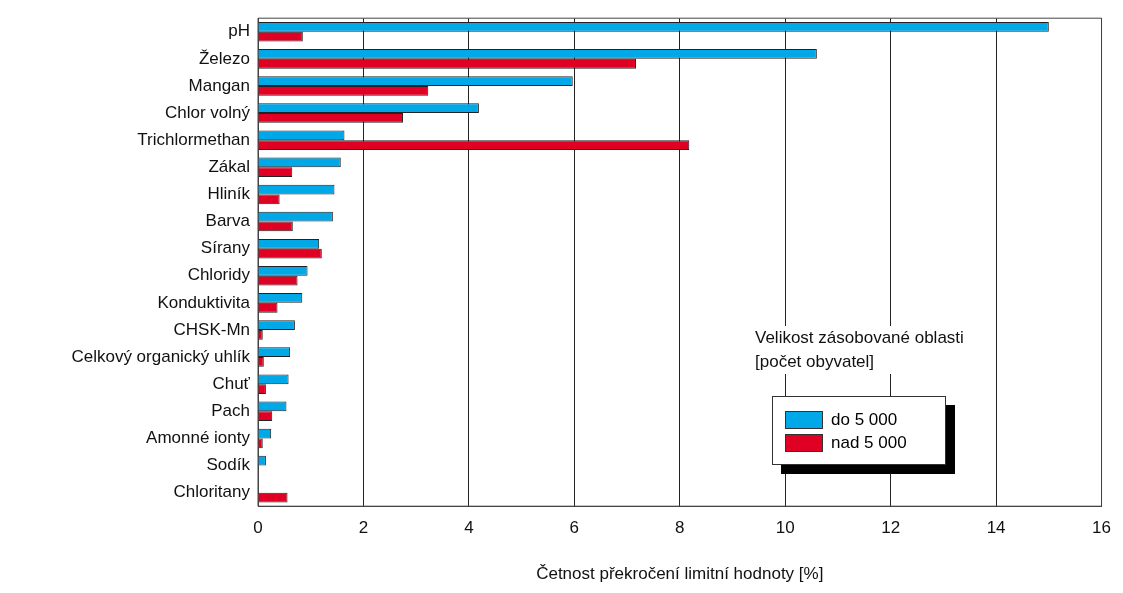  I want to click on y-tick-label: Celkový organický uhlík, so click(161, 356).